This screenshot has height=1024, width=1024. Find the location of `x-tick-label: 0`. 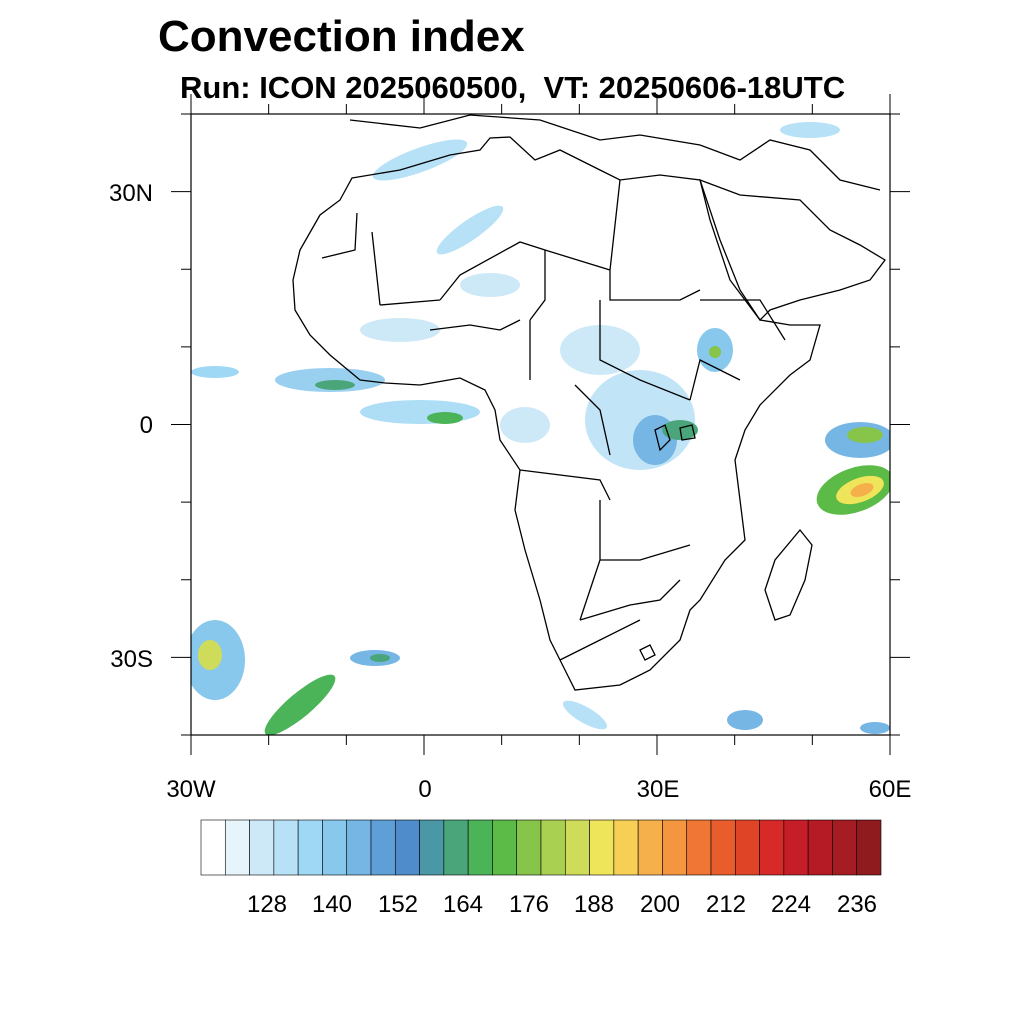

x-tick-label: 0 is located at coordinates (424, 789).